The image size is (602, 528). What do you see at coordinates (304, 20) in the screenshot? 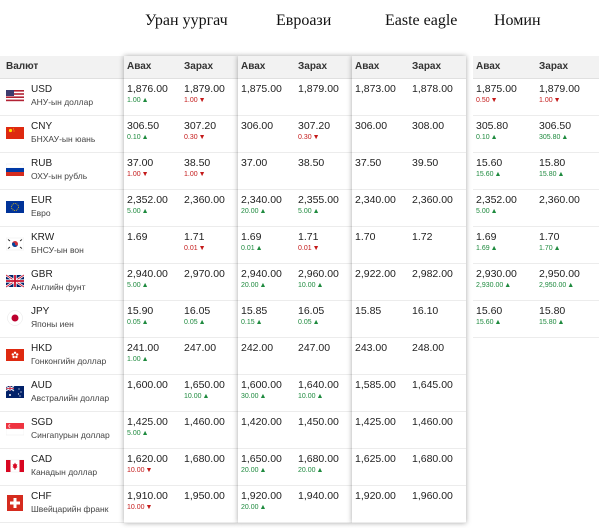
I see `bank-title-euroasia: Евроази` at bounding box center [304, 20].